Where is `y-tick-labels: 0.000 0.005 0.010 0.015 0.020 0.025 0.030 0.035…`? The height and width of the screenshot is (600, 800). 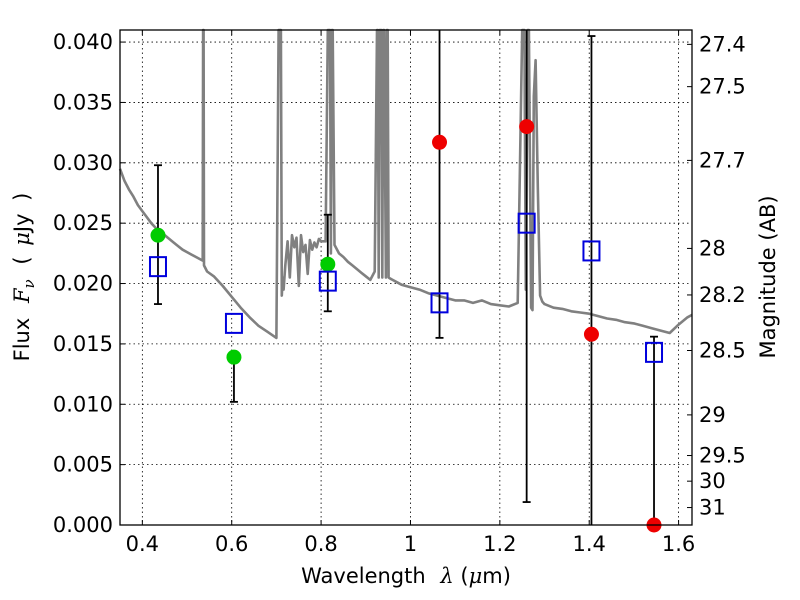 y-tick-labels: 0.000 0.005 0.010 0.015 0.020 0.025 0.030 0.035… is located at coordinates (83, 283).